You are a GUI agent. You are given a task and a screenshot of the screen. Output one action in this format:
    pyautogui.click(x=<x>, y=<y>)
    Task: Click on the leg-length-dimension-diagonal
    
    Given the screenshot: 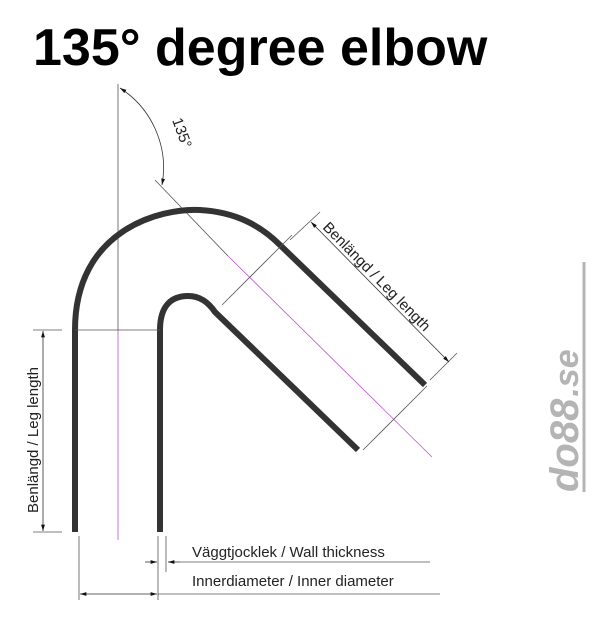 What is the action you would take?
    pyautogui.click(x=380, y=292)
    